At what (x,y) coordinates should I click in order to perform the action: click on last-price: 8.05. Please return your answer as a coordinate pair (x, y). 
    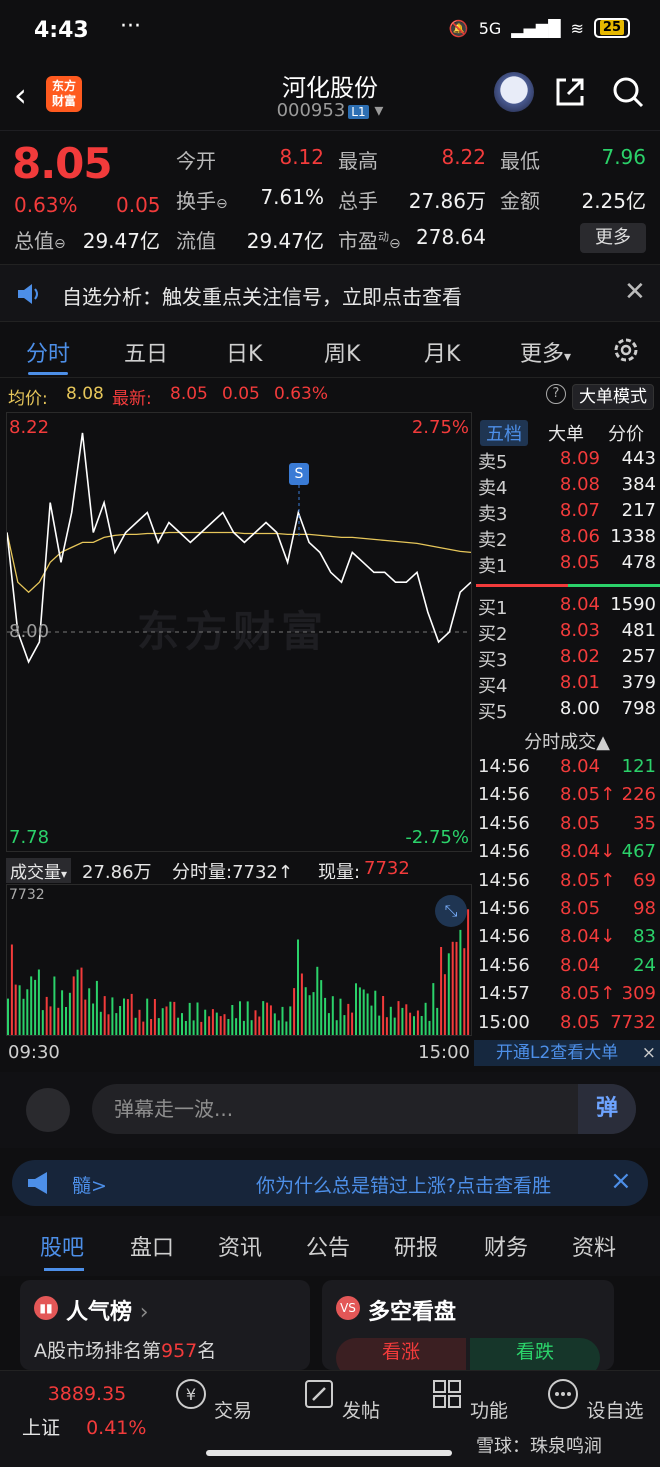
    Looking at the image, I should click on (62, 163).